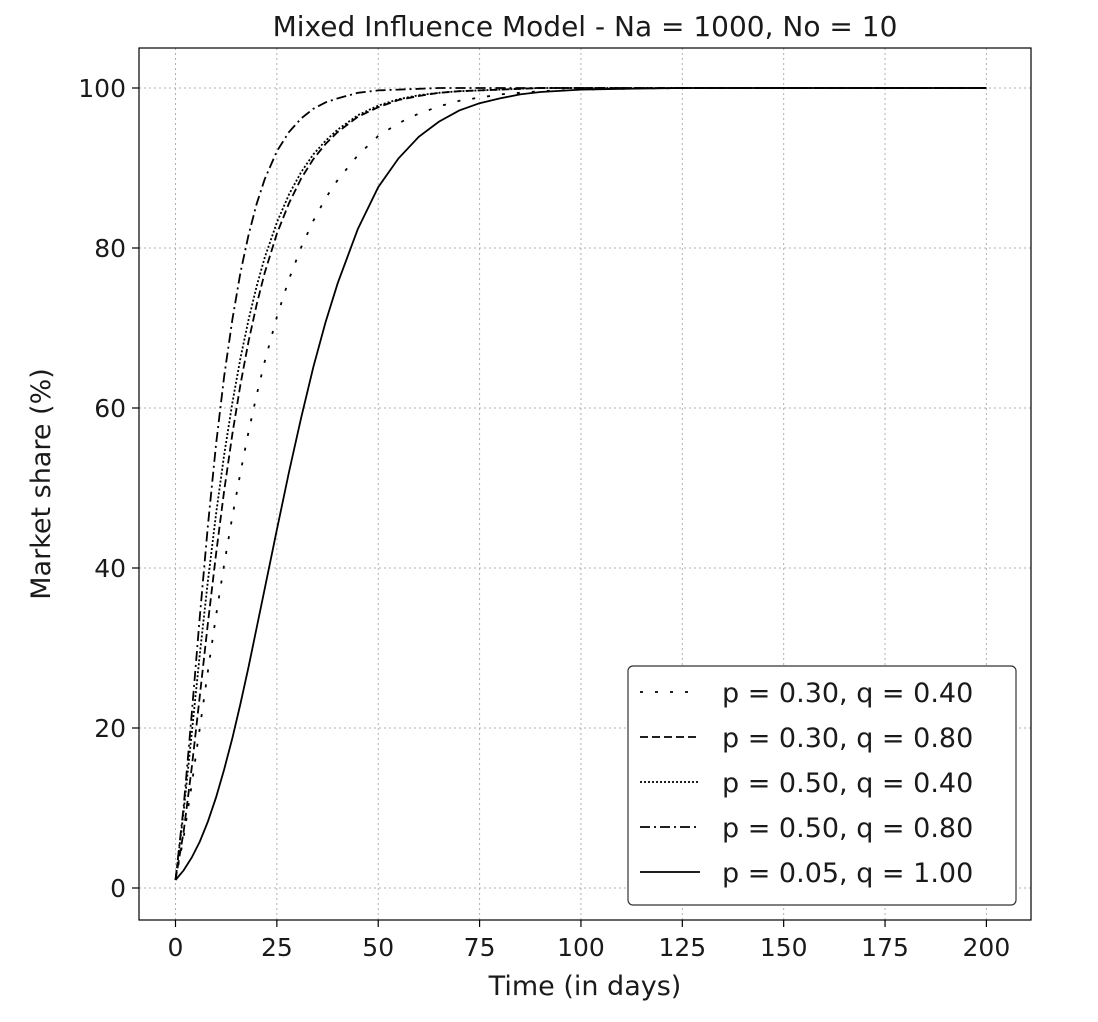 This screenshot has height=1022, width=1098. I want to click on legend-label: p = 0.30, q = 0.80, so click(847, 738).